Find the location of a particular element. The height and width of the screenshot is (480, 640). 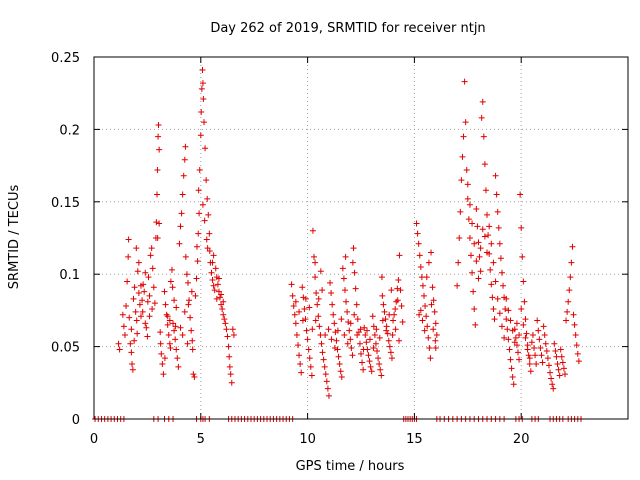

y-tick-label: 0.15 is located at coordinates (65, 203).